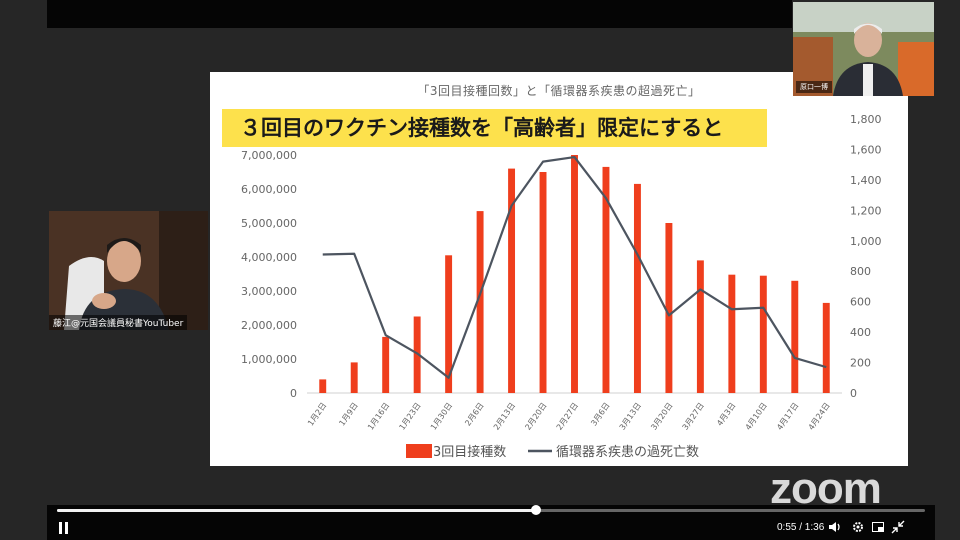  I want to click on y-axis-right-tick-label: 0, so click(853, 393).